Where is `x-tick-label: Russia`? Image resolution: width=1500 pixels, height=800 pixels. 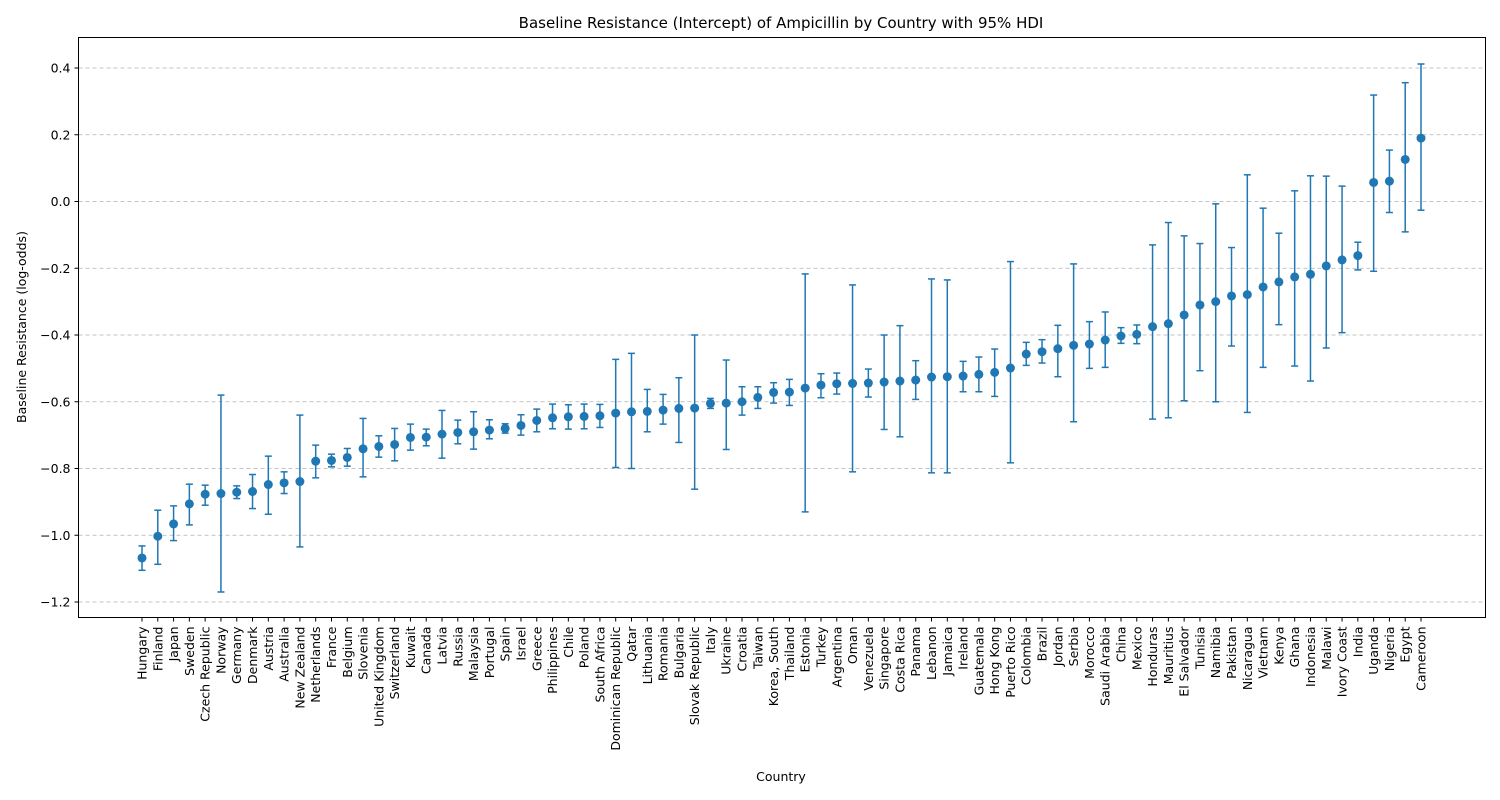 x-tick-label: Russia is located at coordinates (457, 647).